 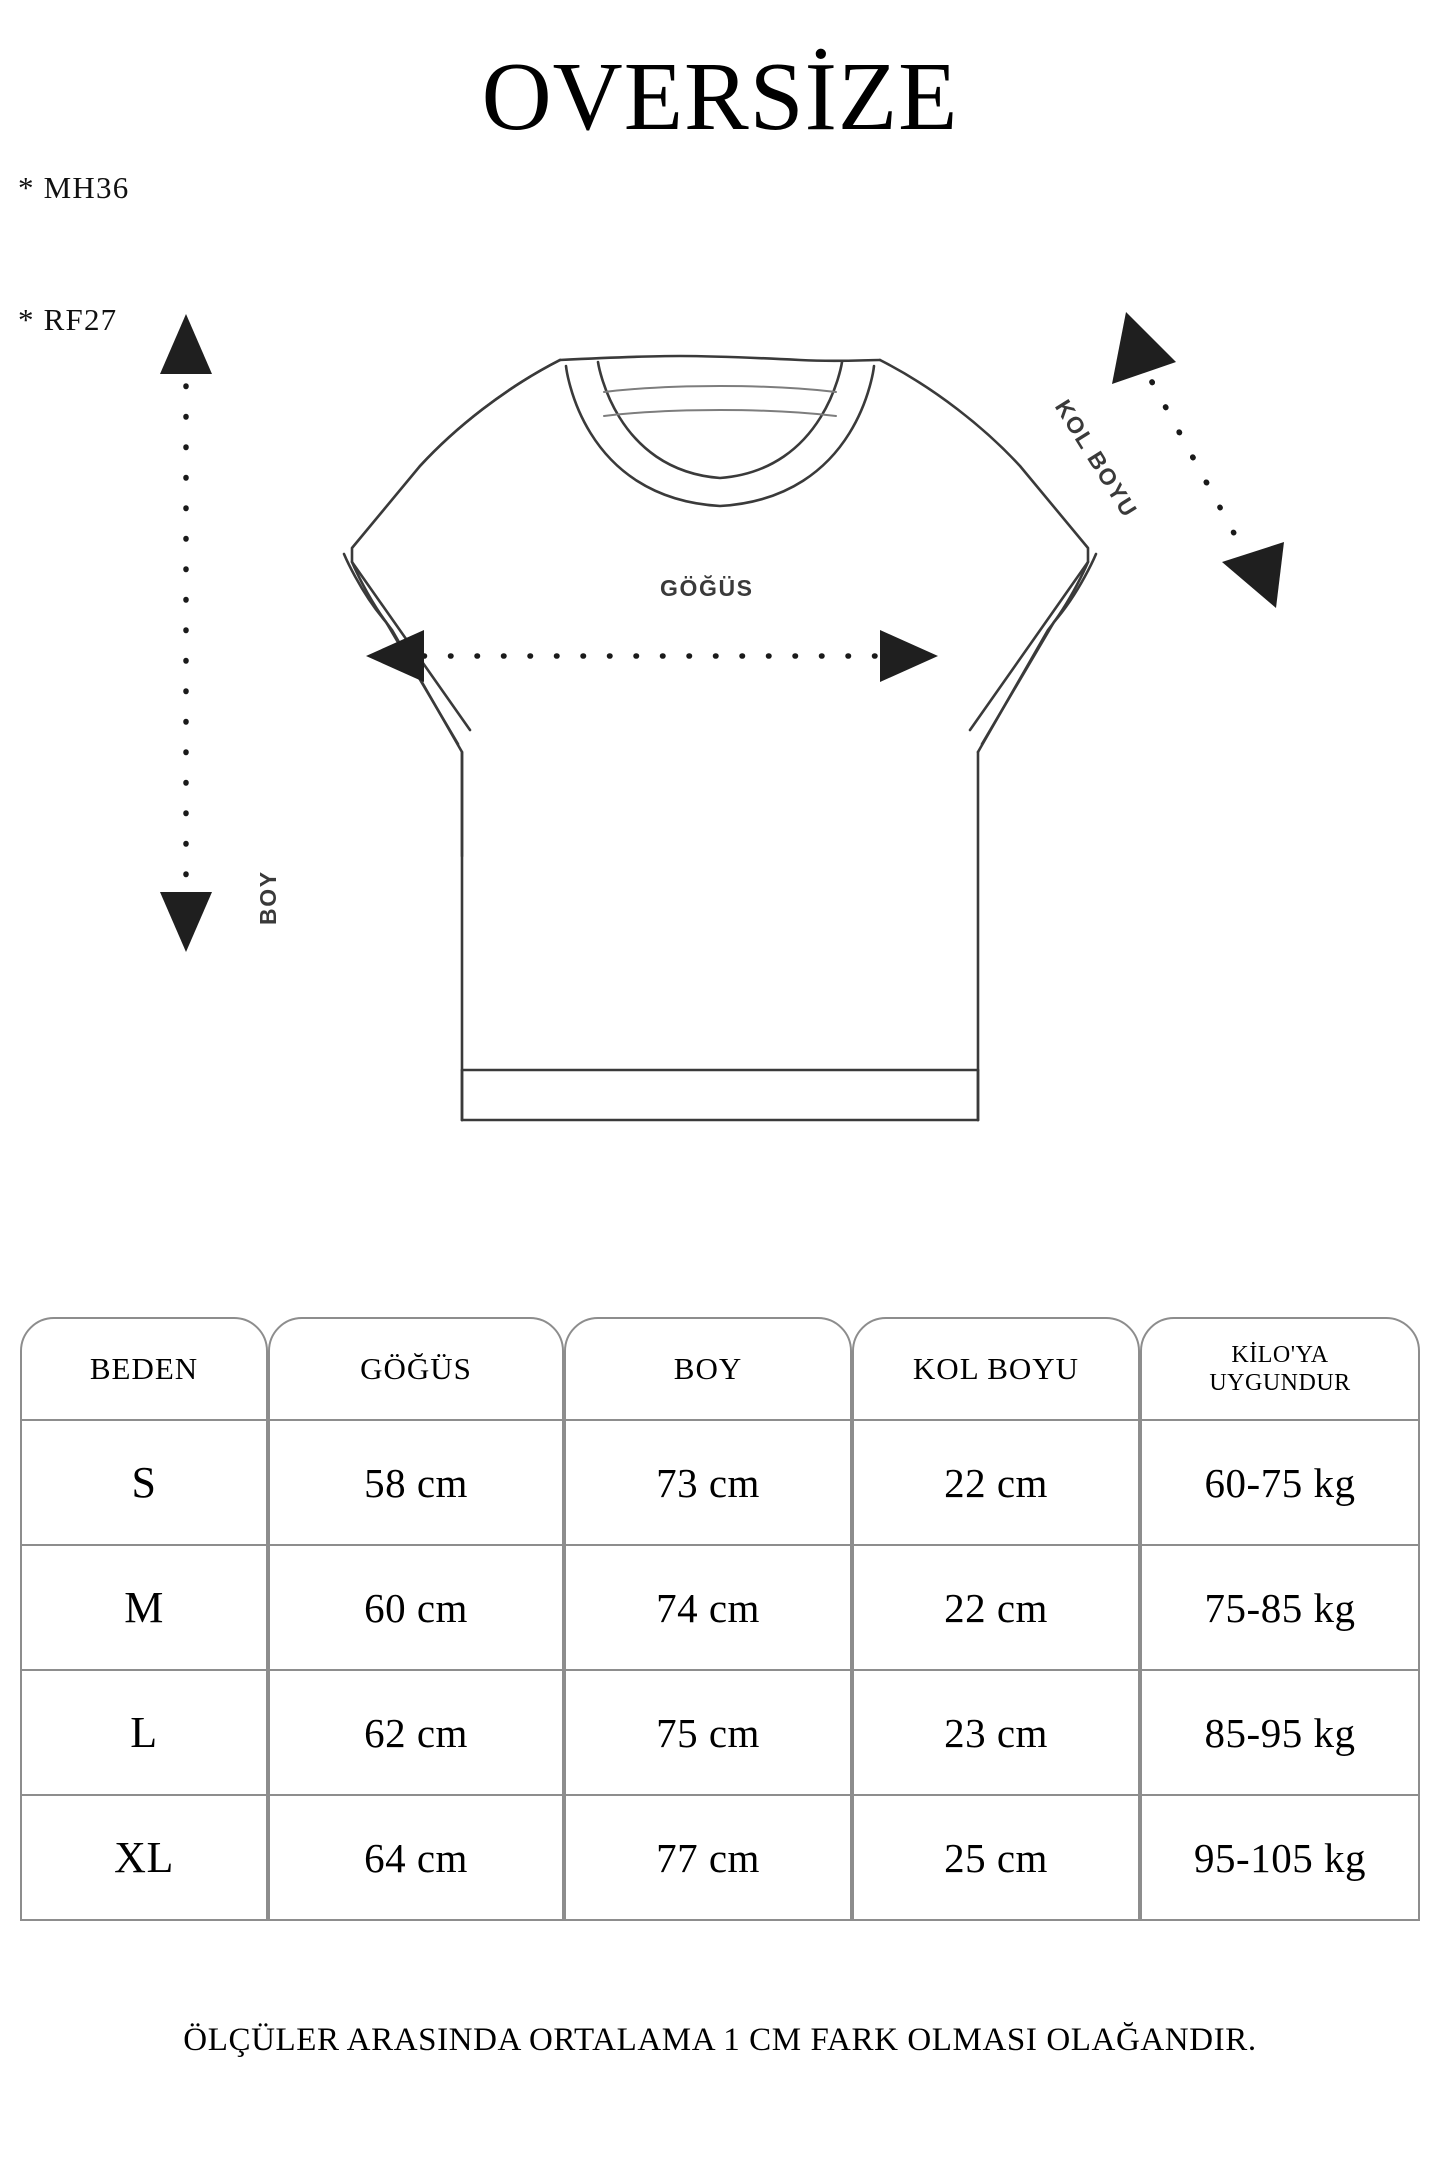 What do you see at coordinates (1280, 1608) in the screenshot?
I see `cell-weight: 75-85 kg` at bounding box center [1280, 1608].